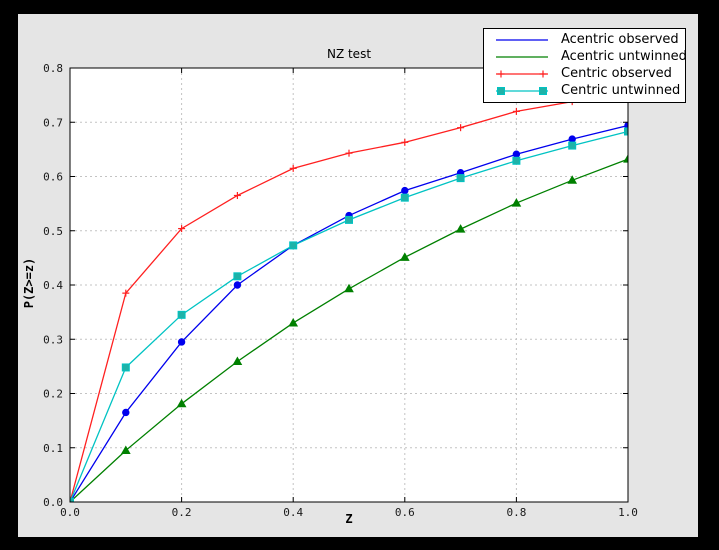 The width and height of the screenshot is (719, 550). I want to click on y-tick-label: 0.1, so click(53, 448).